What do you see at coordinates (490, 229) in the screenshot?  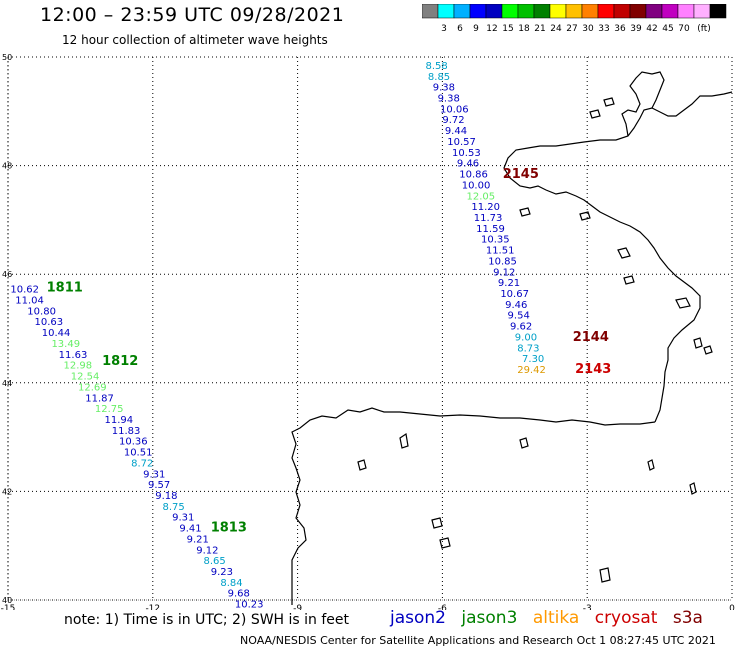 I see `wave-height-value: 11.59` at bounding box center [490, 229].